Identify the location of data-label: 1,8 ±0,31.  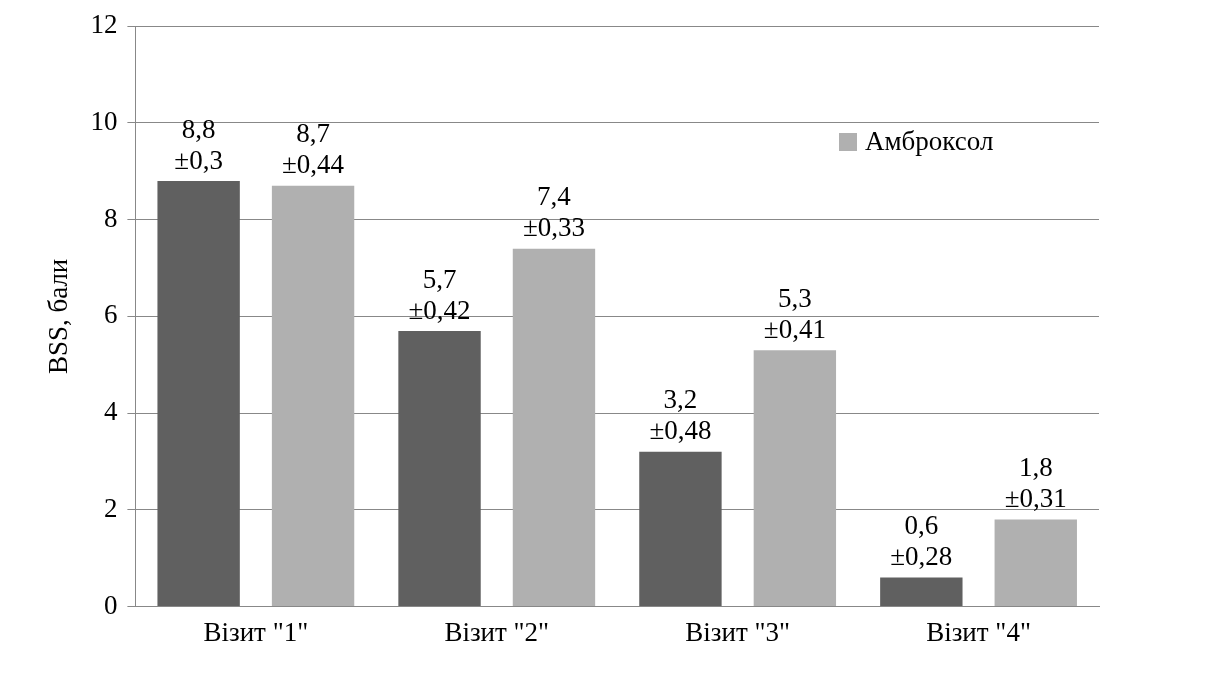
(1035, 483).